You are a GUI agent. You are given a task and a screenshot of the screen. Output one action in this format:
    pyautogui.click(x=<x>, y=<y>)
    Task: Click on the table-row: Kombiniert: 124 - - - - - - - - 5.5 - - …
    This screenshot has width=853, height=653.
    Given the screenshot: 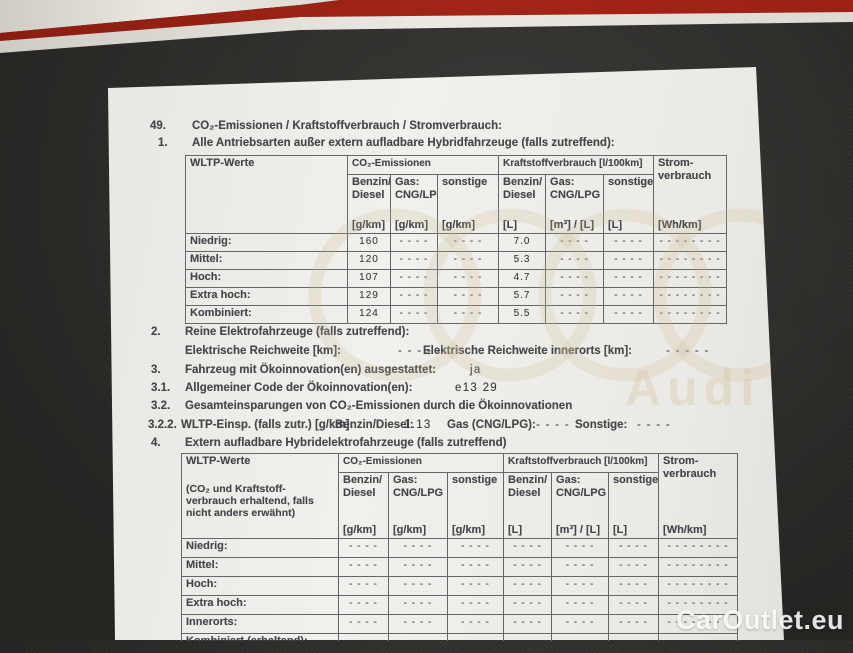 What is the action you would take?
    pyautogui.click(x=456, y=314)
    